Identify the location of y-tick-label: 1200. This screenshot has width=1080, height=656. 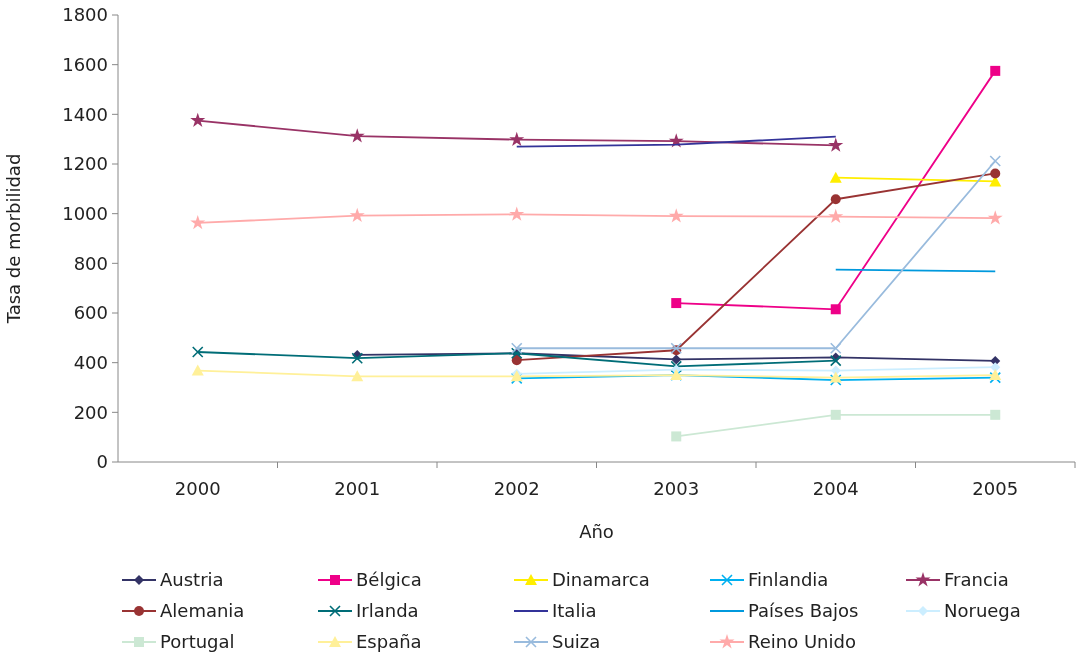
(85, 164).